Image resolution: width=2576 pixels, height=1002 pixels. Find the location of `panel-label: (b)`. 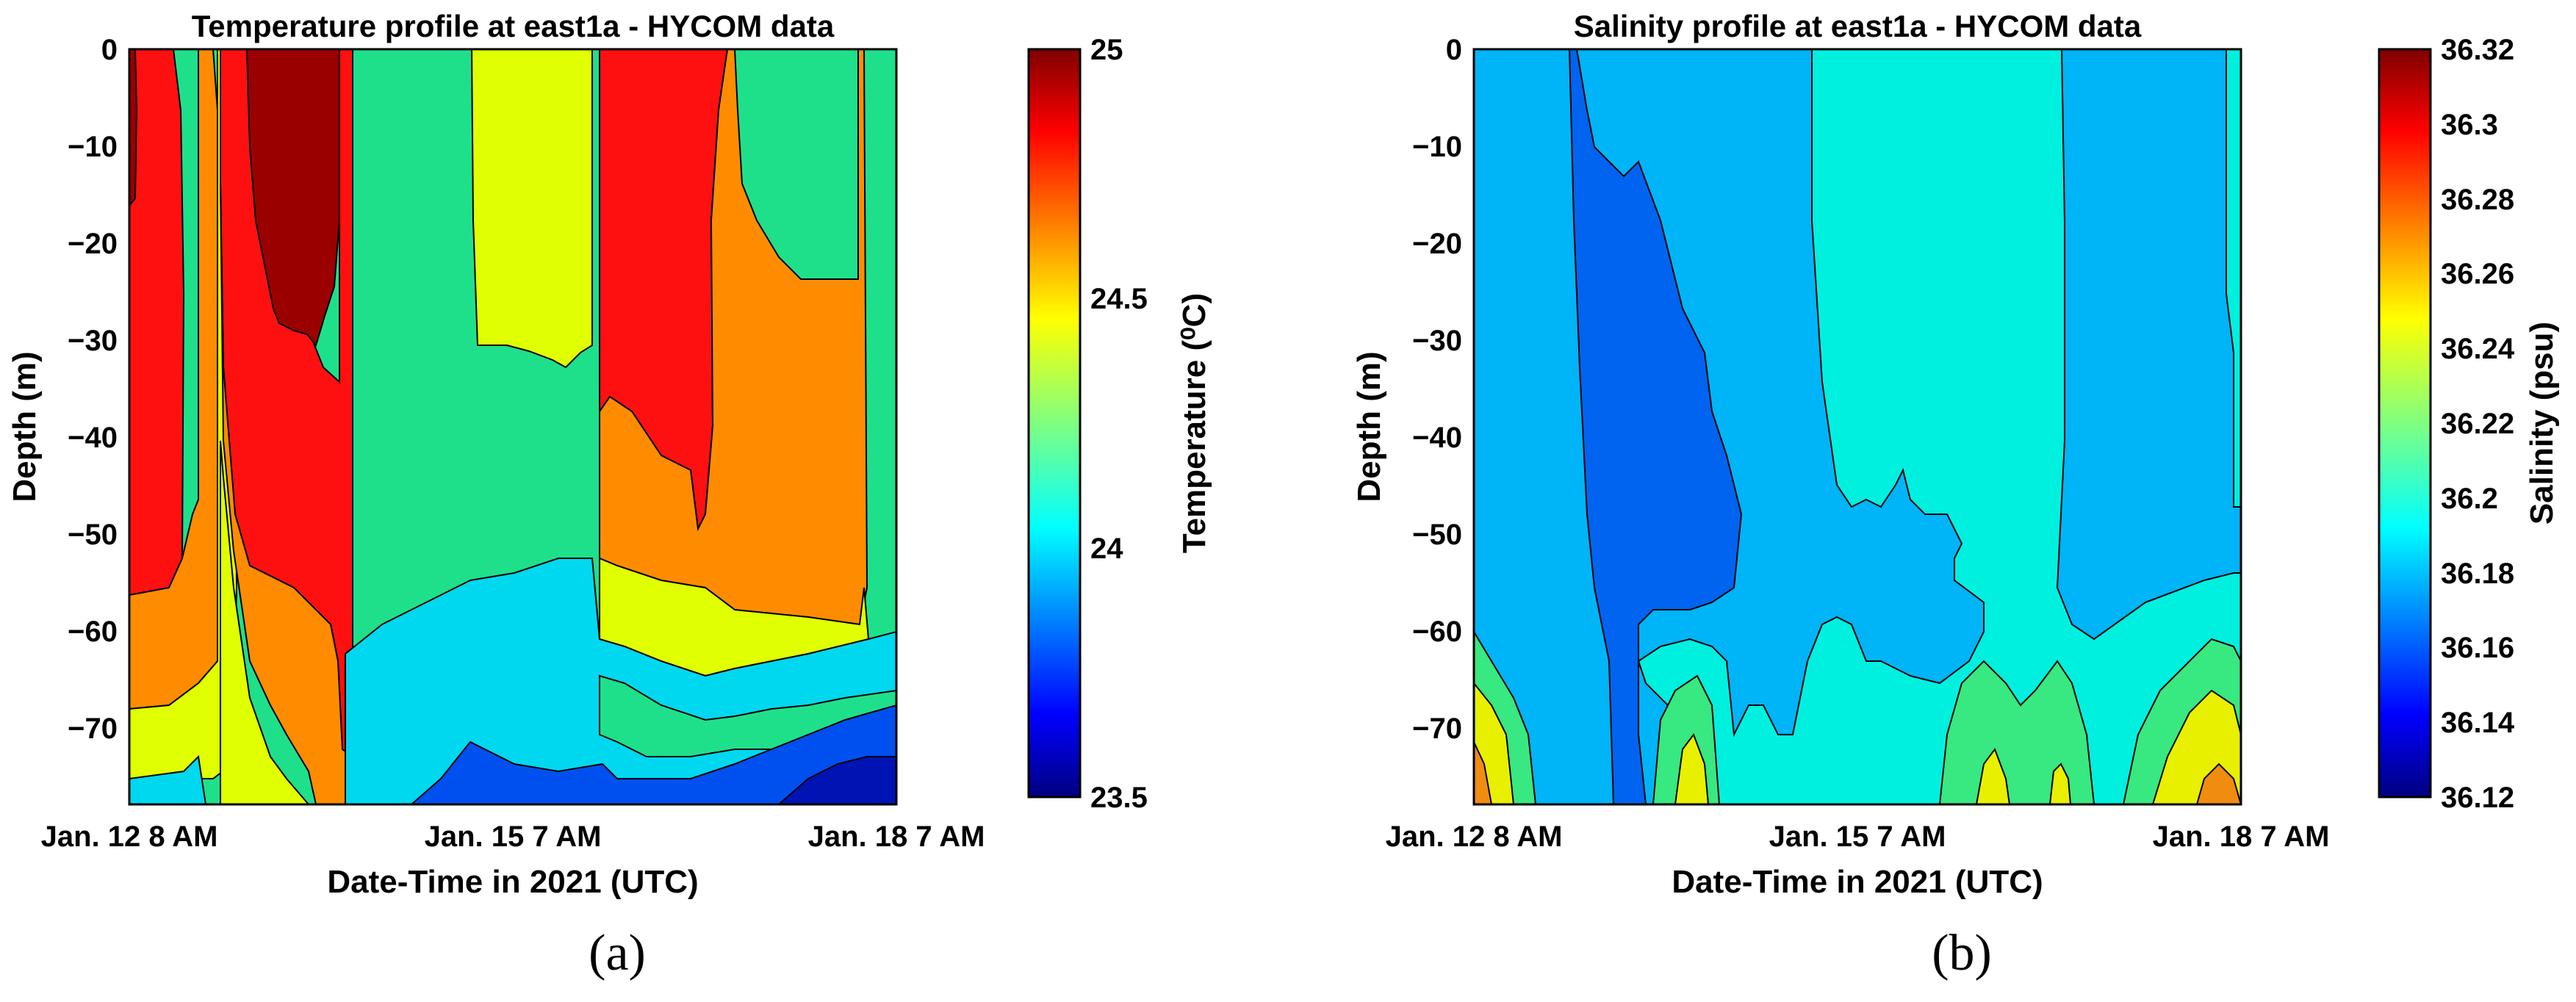

panel-label: (b) is located at coordinates (1962, 953).